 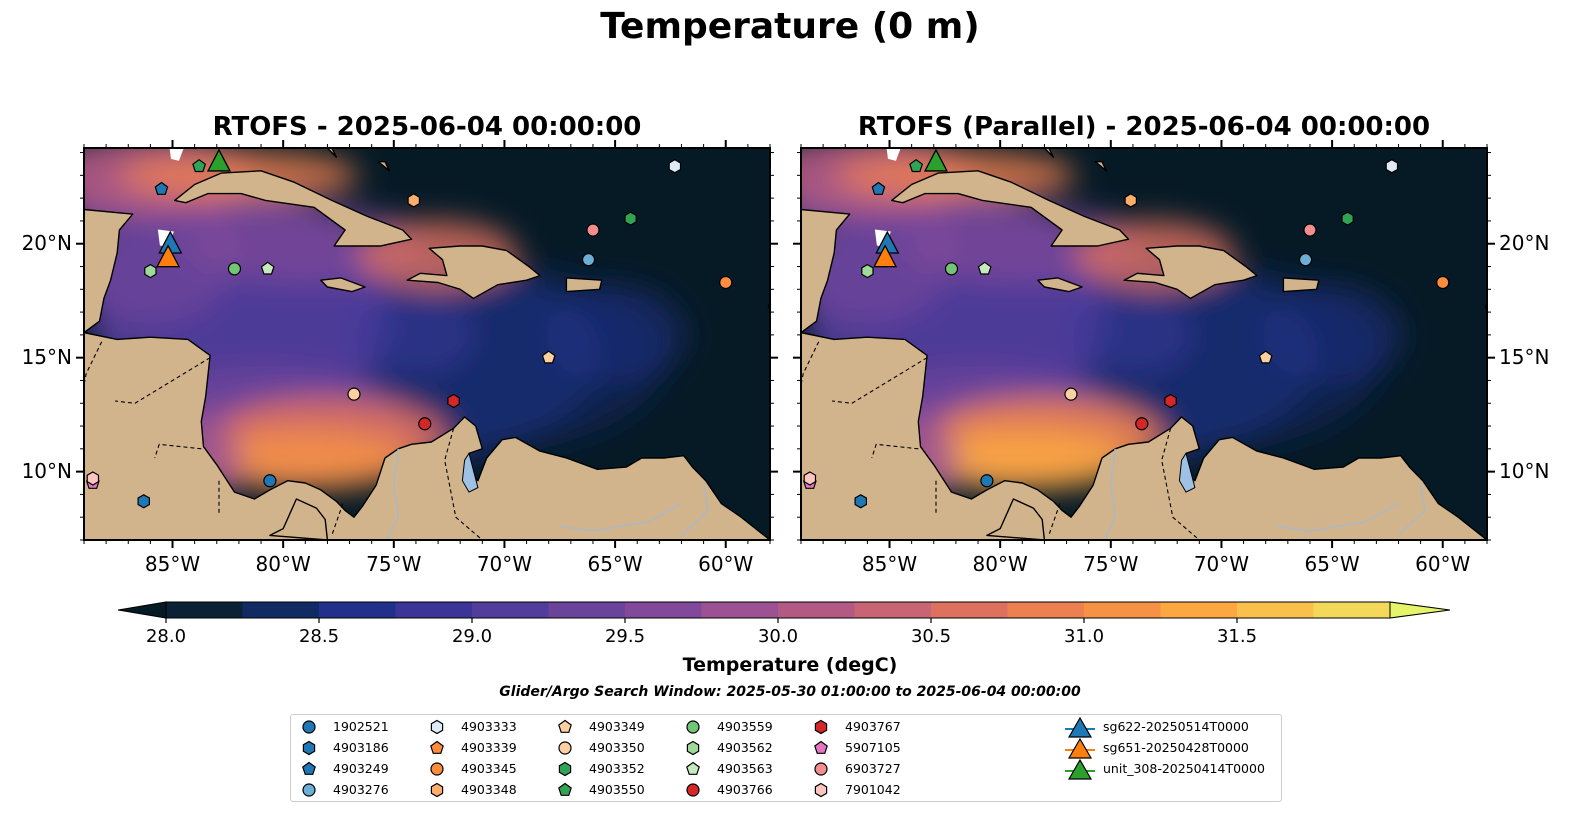 What do you see at coordinates (489, 789) in the screenshot?
I see `legend-label: 4903348` at bounding box center [489, 789].